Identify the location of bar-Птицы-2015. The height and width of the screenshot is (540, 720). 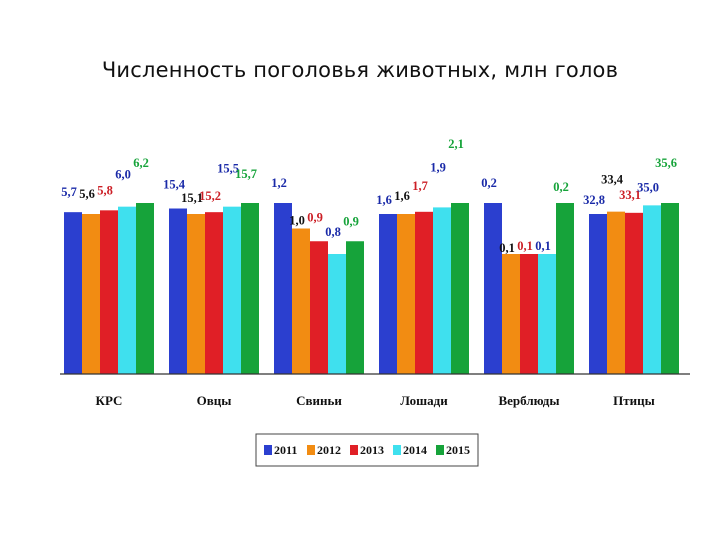
(670, 288).